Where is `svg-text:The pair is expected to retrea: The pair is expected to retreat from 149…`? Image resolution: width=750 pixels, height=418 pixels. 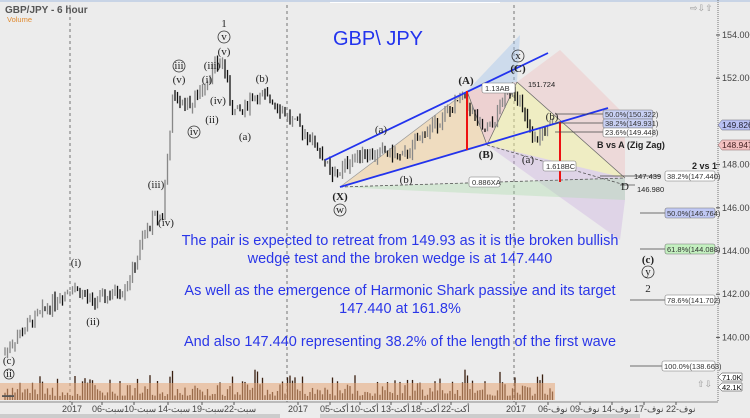 svg-text:The pair is expected to retrea: The pair is expected to retreat from 149… is located at coordinates (400, 241).